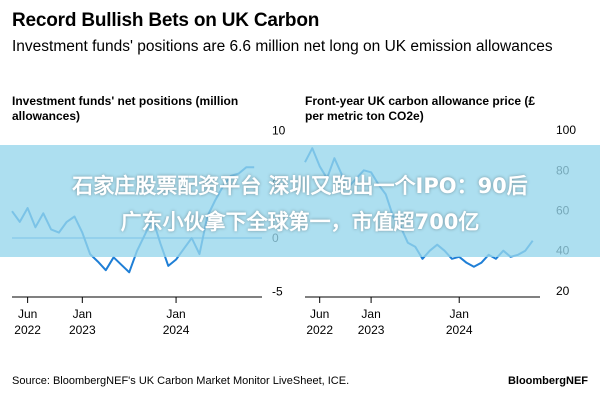  Describe the element at coordinates (279, 131) in the screenshot. I see `y-tick-label-0-0: 10` at that location.